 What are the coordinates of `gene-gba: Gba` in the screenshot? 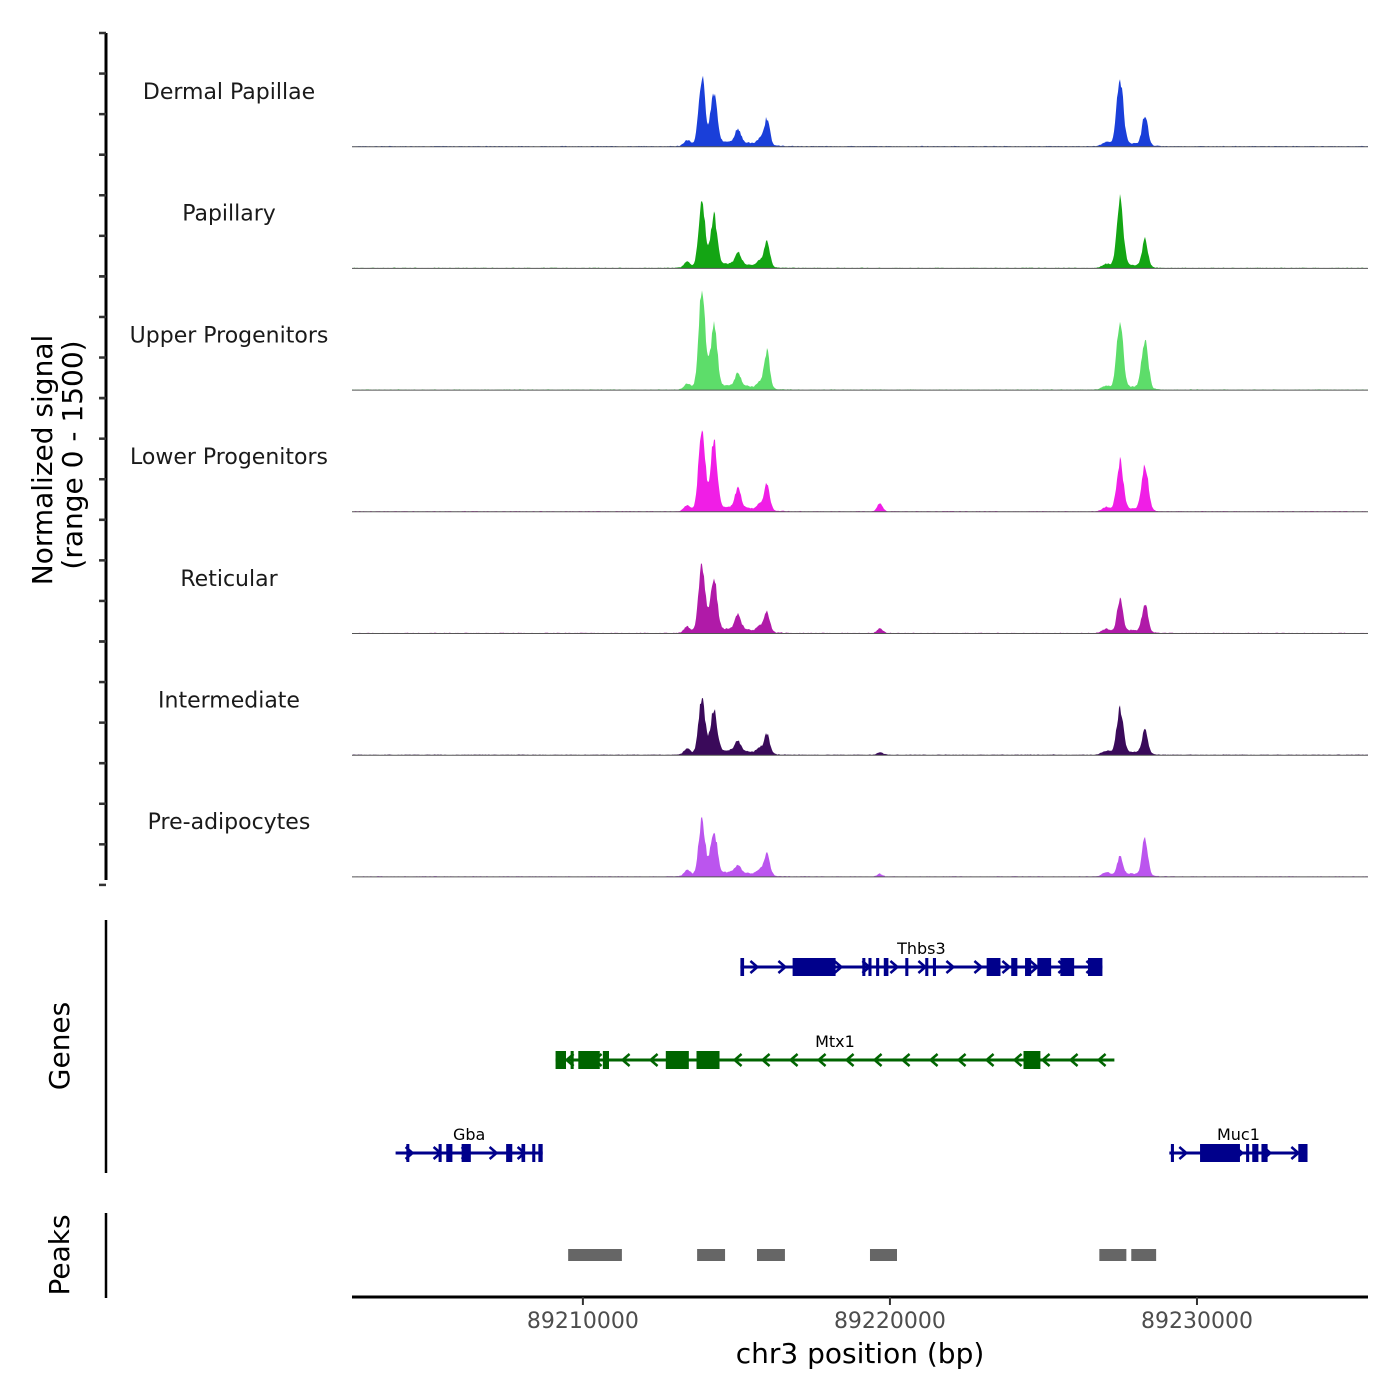 It's located at (469, 1143).